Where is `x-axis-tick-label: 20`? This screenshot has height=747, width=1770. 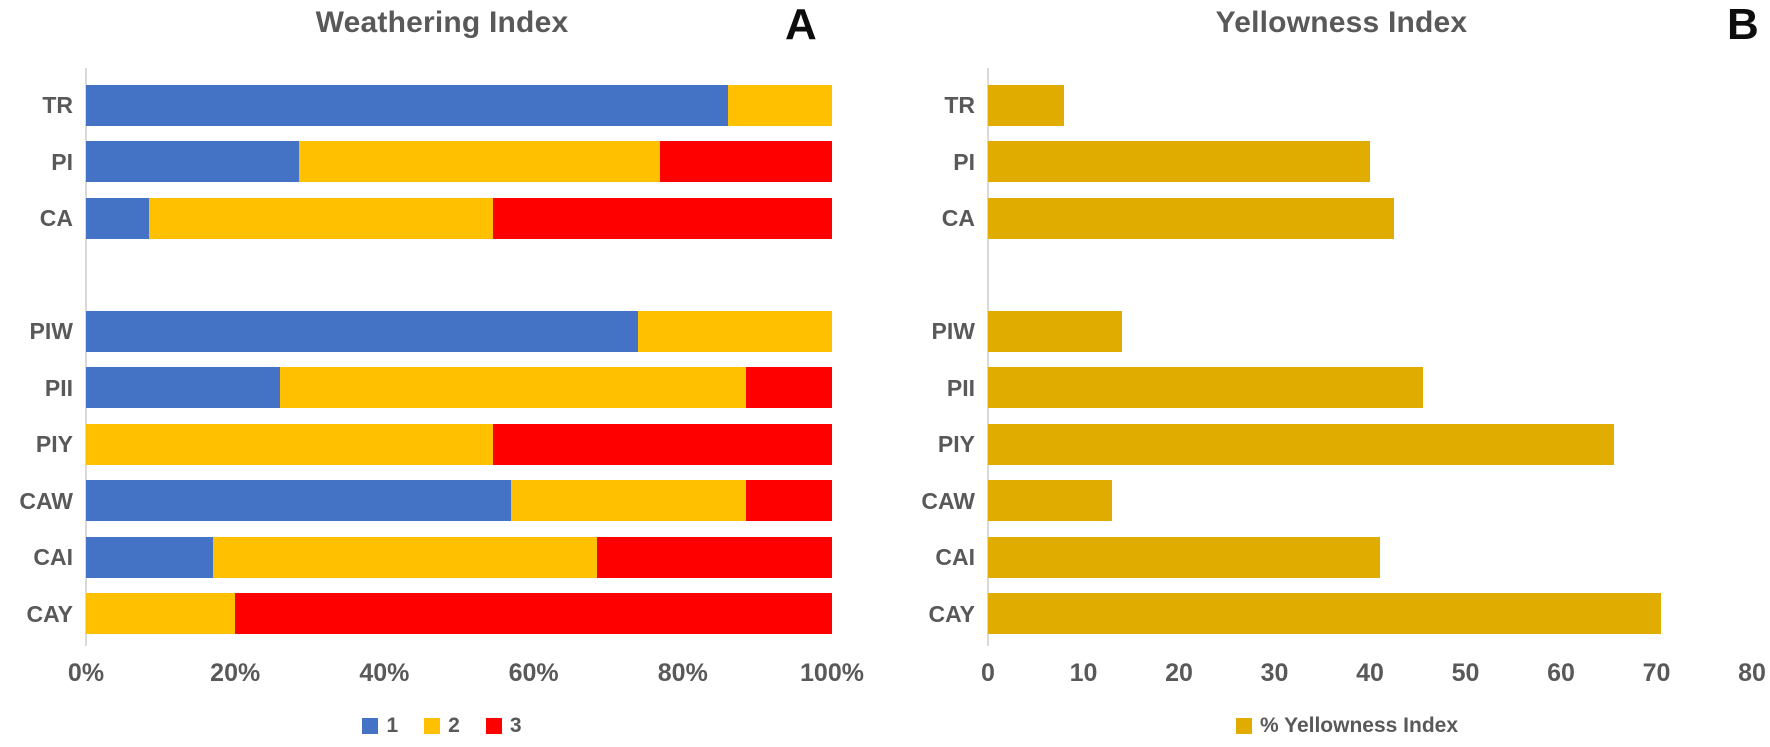
x-axis-tick-label: 20 is located at coordinates (1179, 673).